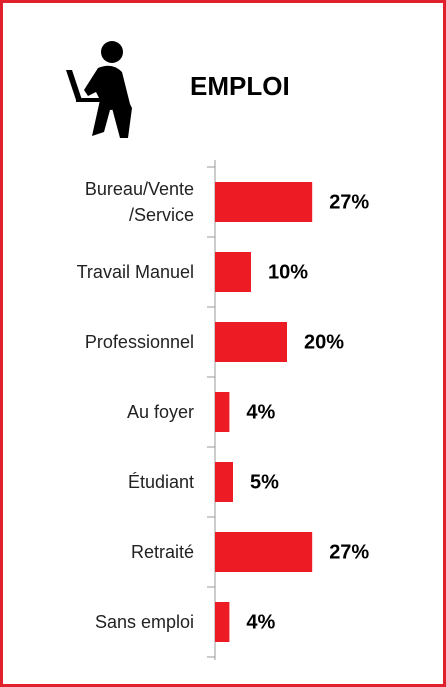 This screenshot has width=446, height=687. Describe the element at coordinates (139, 202) in the screenshot. I see `category-label: Bureau/Vente /Service` at that location.